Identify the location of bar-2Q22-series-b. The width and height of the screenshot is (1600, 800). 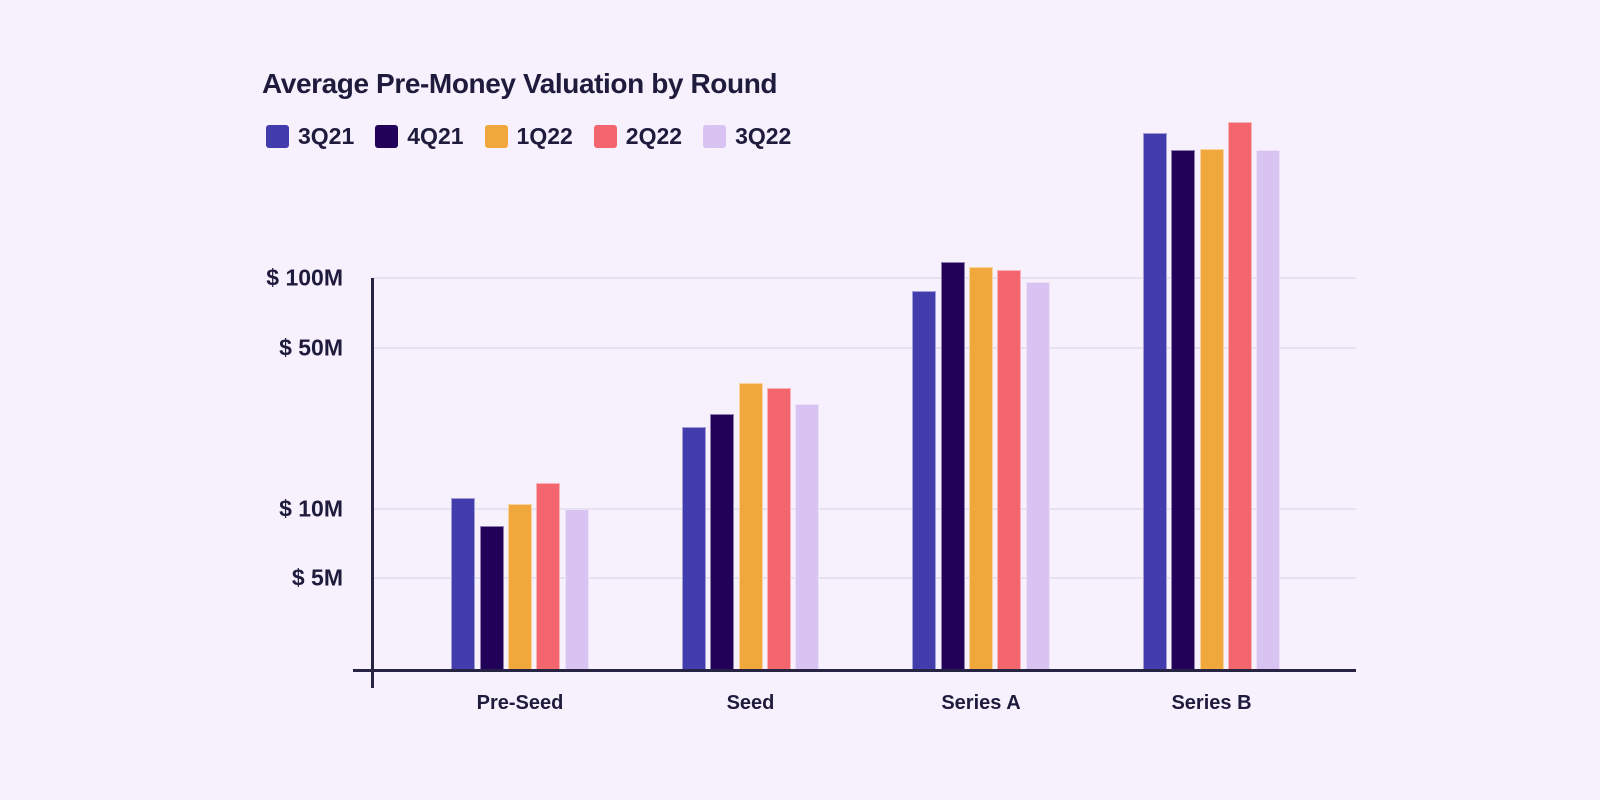
(1239, 396).